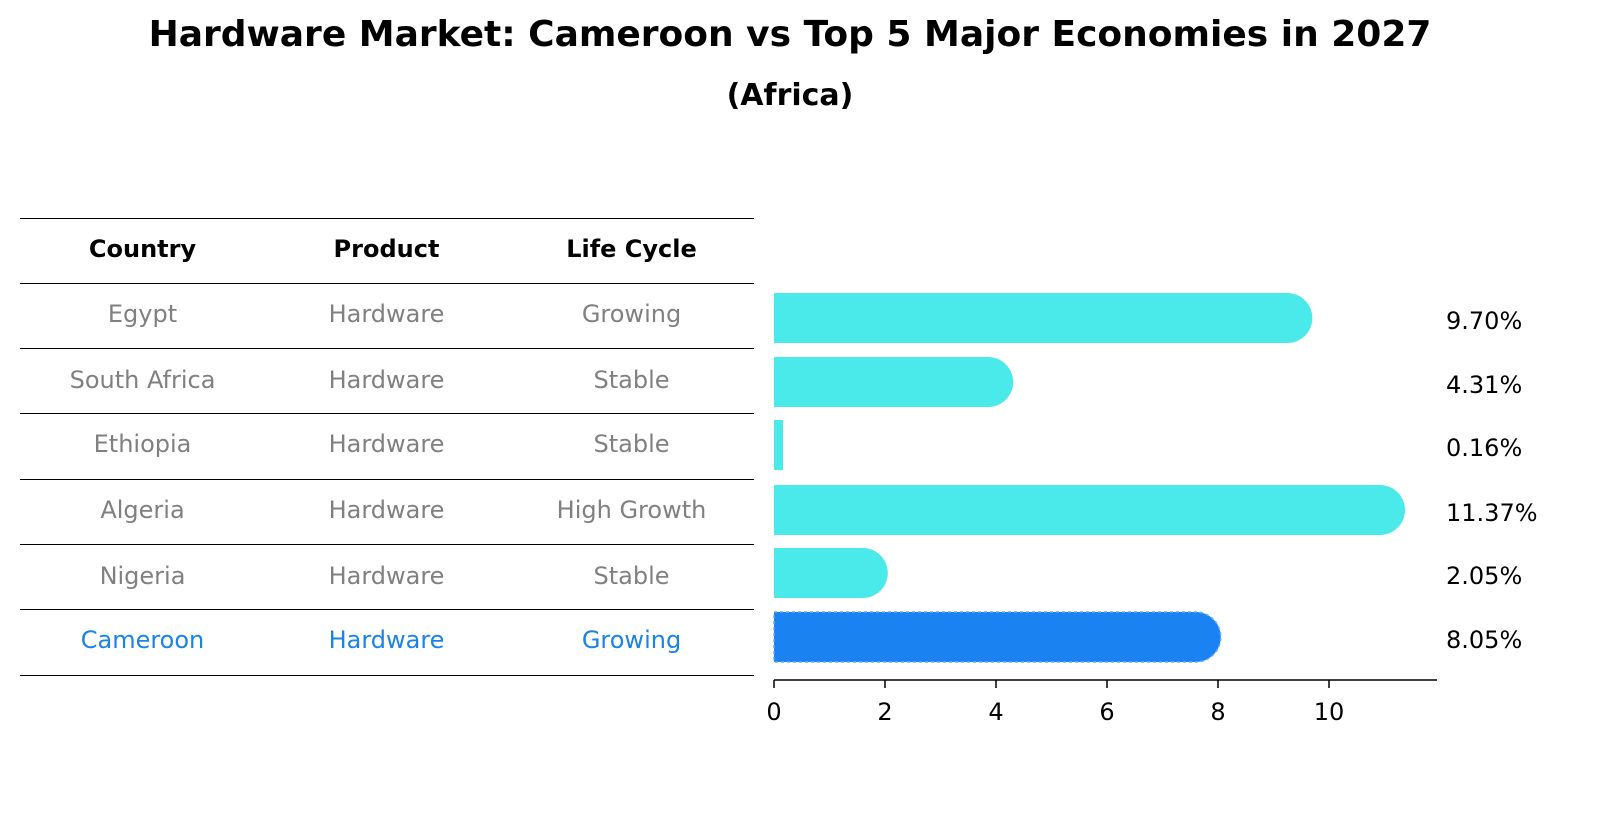 The width and height of the screenshot is (1604, 823). What do you see at coordinates (142, 640) in the screenshot?
I see `row-cameroon-country: Cameroon` at bounding box center [142, 640].